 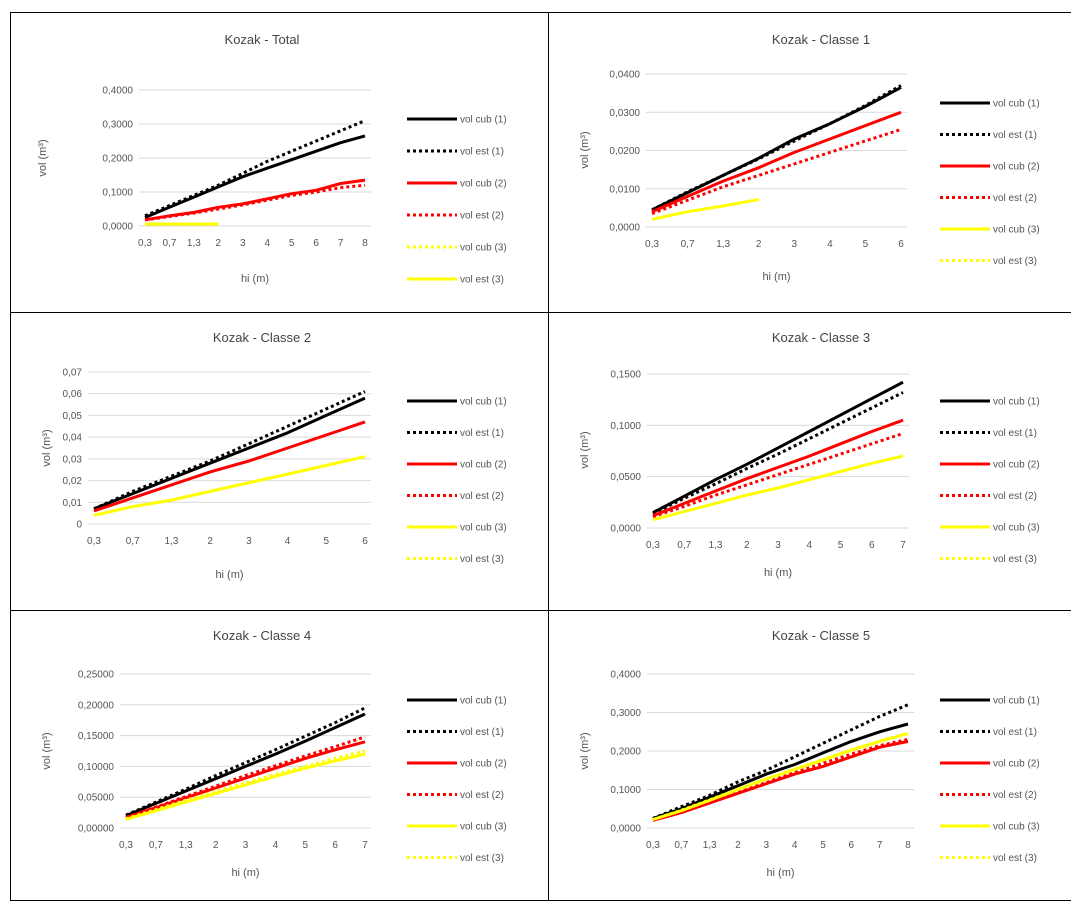 What do you see at coordinates (625, 752) in the screenshot?
I see `y-tick-label: 0,2000` at bounding box center [625, 752].